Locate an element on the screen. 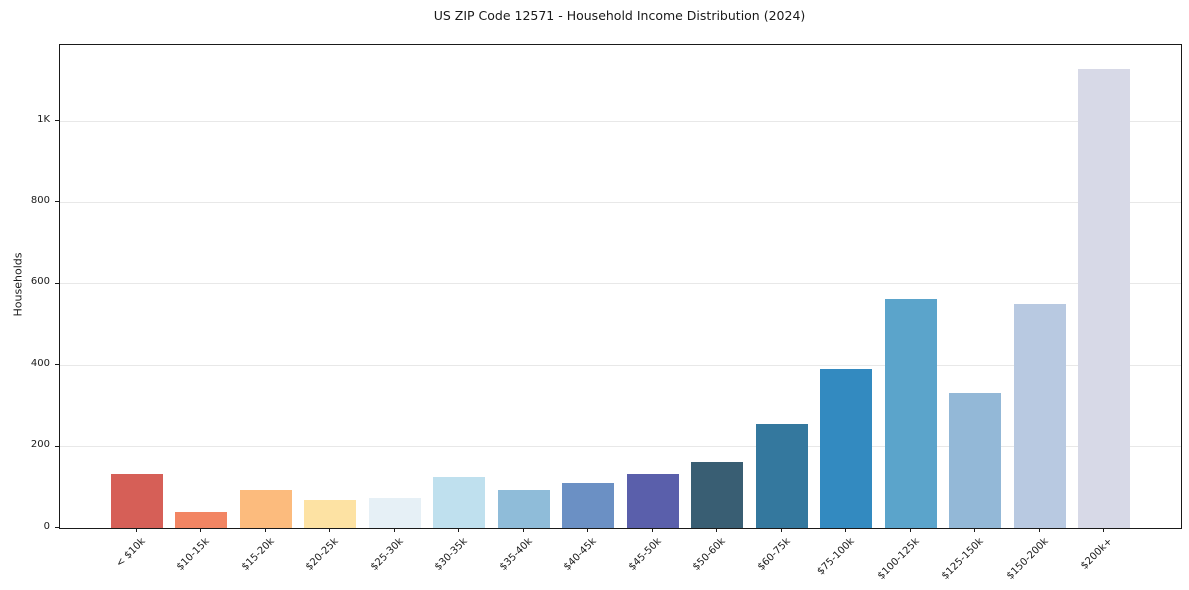 The image size is (1189, 590). bar-15-20k is located at coordinates (265, 509).